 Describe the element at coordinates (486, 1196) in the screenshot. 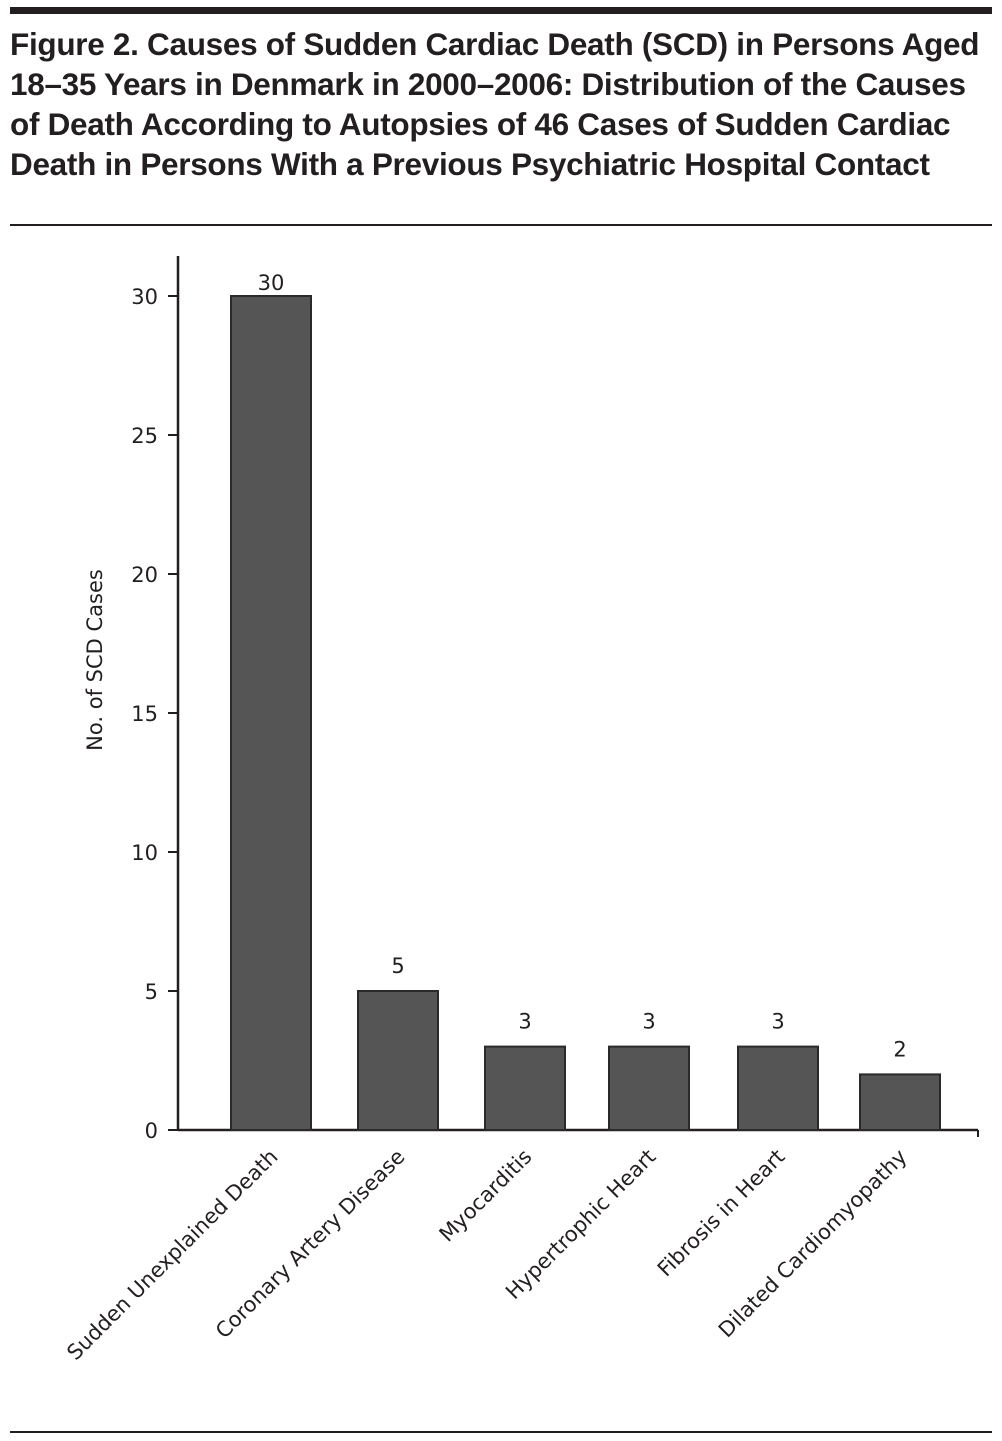

I see `category-label: Myocarditis` at that location.